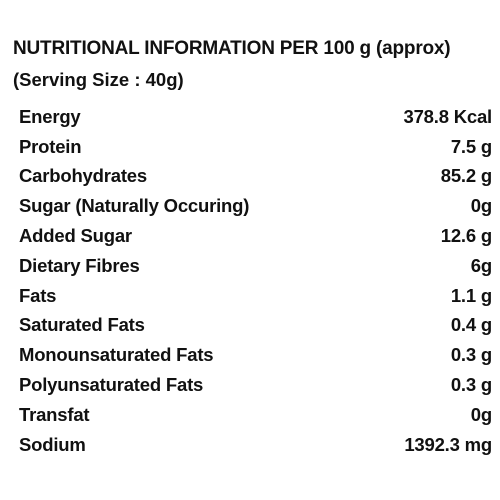  Describe the element at coordinates (255, 415) in the screenshot. I see `nutrient-row-transfat: Transfat 0g` at that location.